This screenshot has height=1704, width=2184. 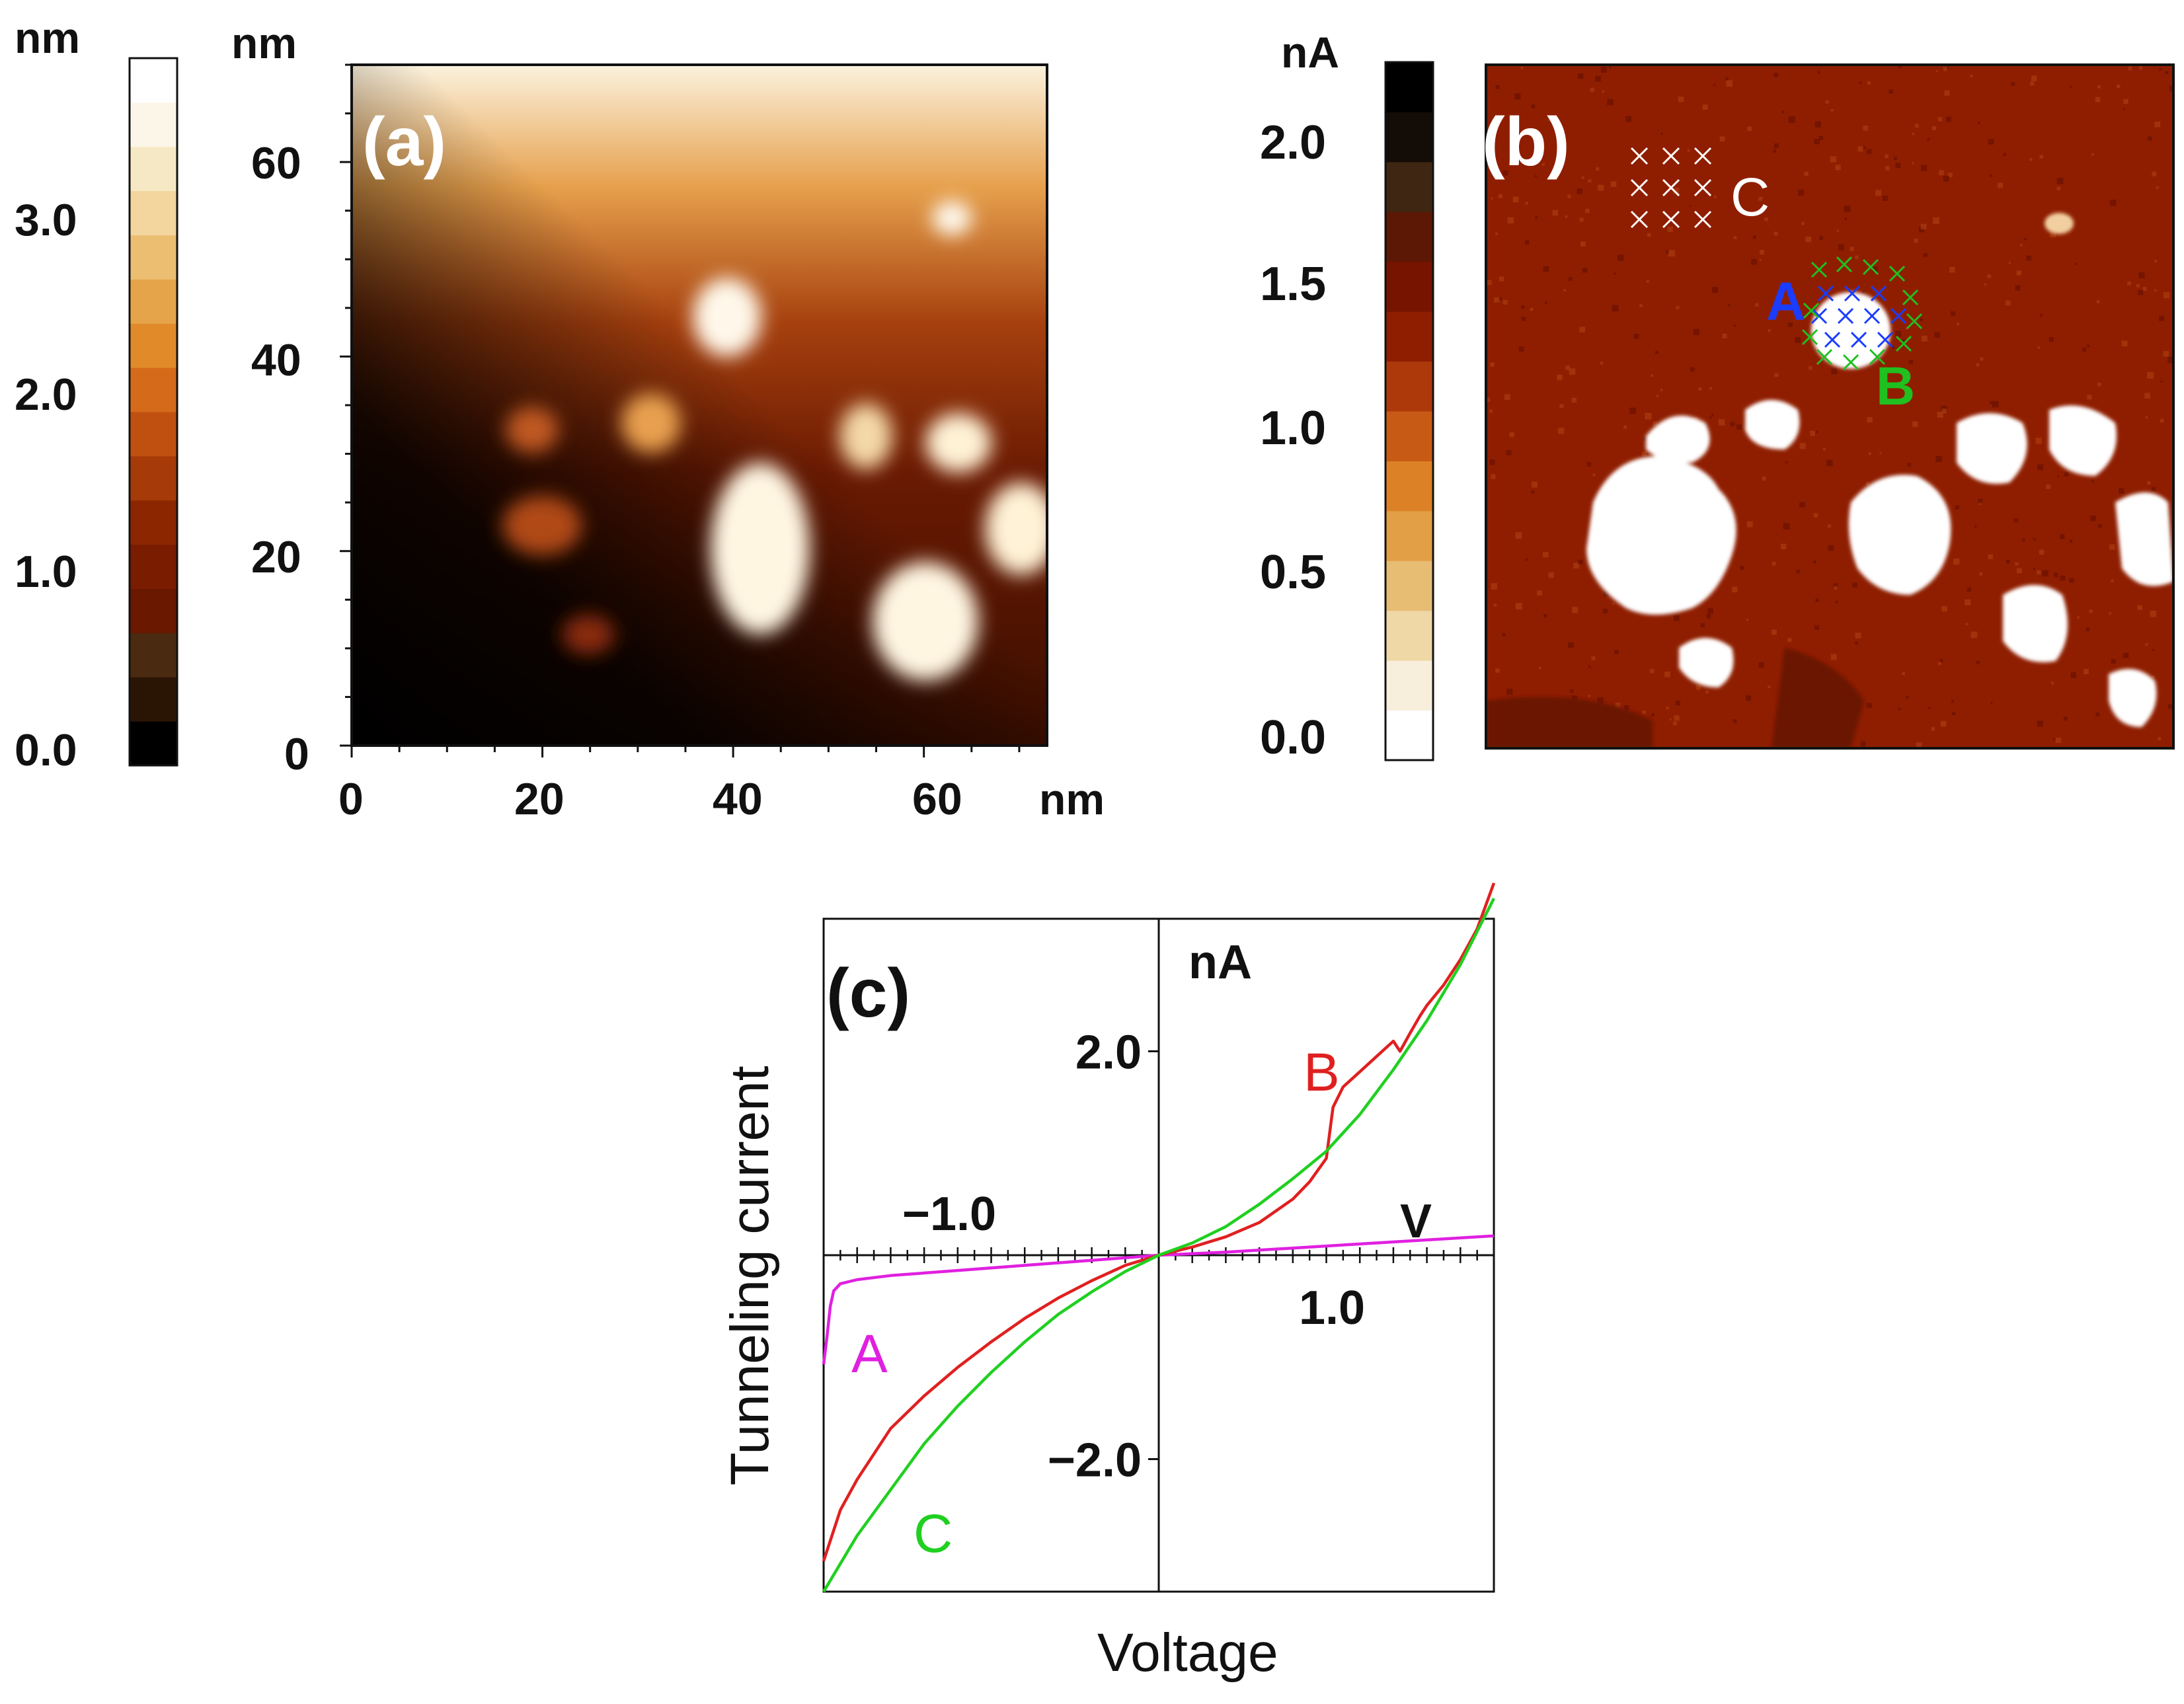 I want to click on panel-c-ticks, so click(x=1158, y=1255).